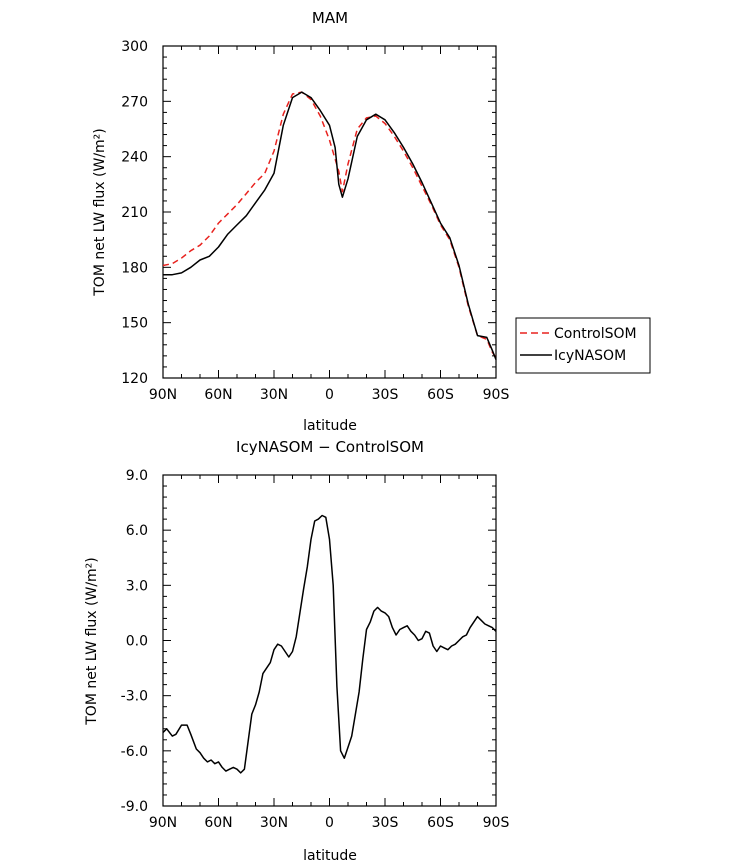  Describe the element at coordinates (137, 586) in the screenshot. I see `y-tick-label: 3.0` at that location.